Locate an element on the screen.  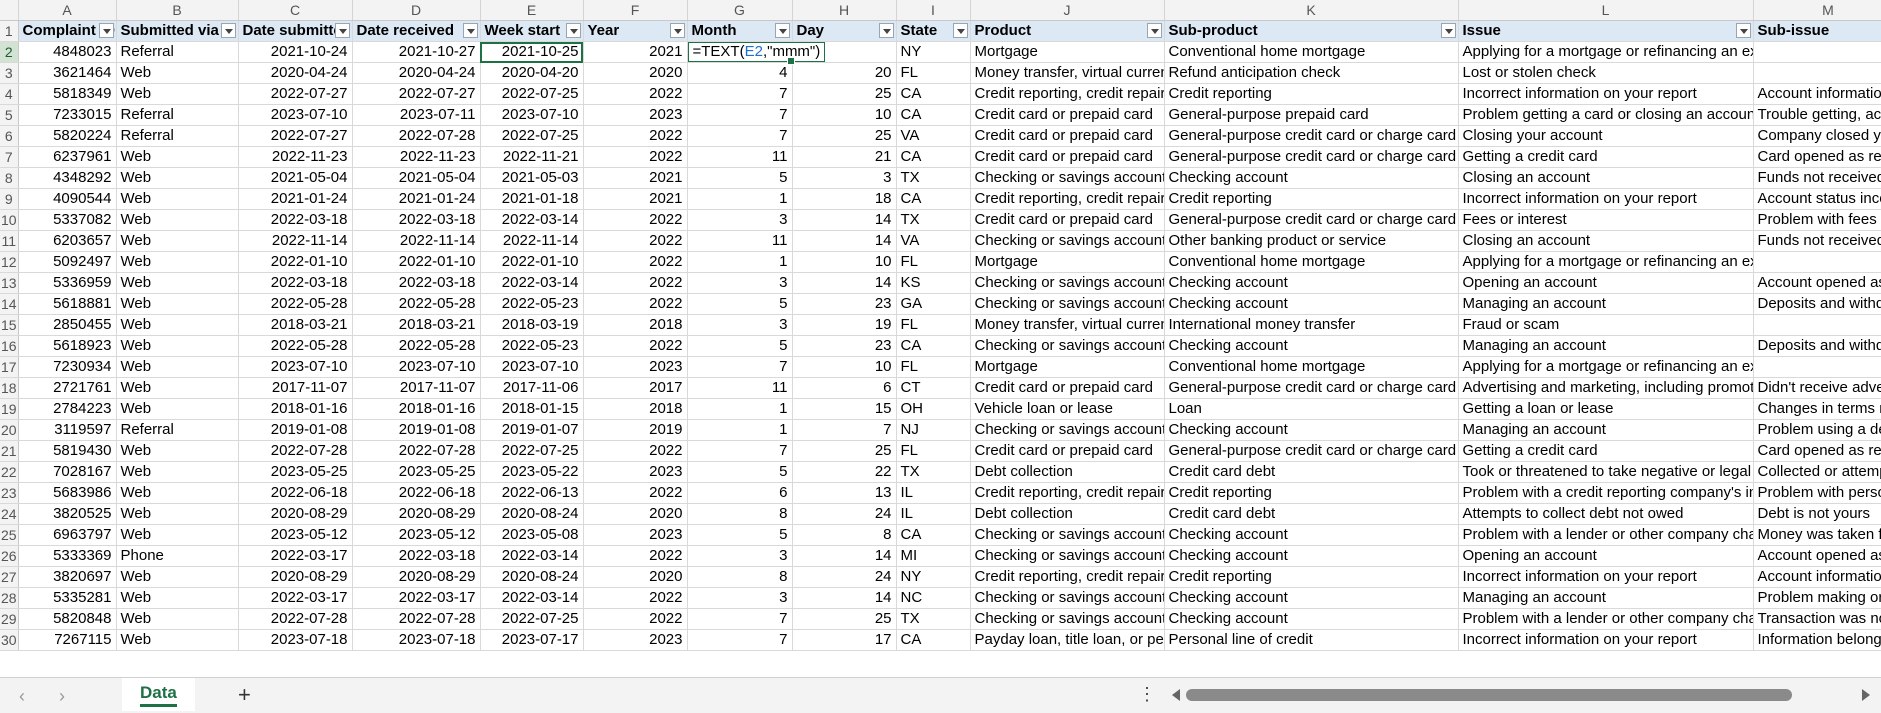
row-header: 30 is located at coordinates (9, 640).